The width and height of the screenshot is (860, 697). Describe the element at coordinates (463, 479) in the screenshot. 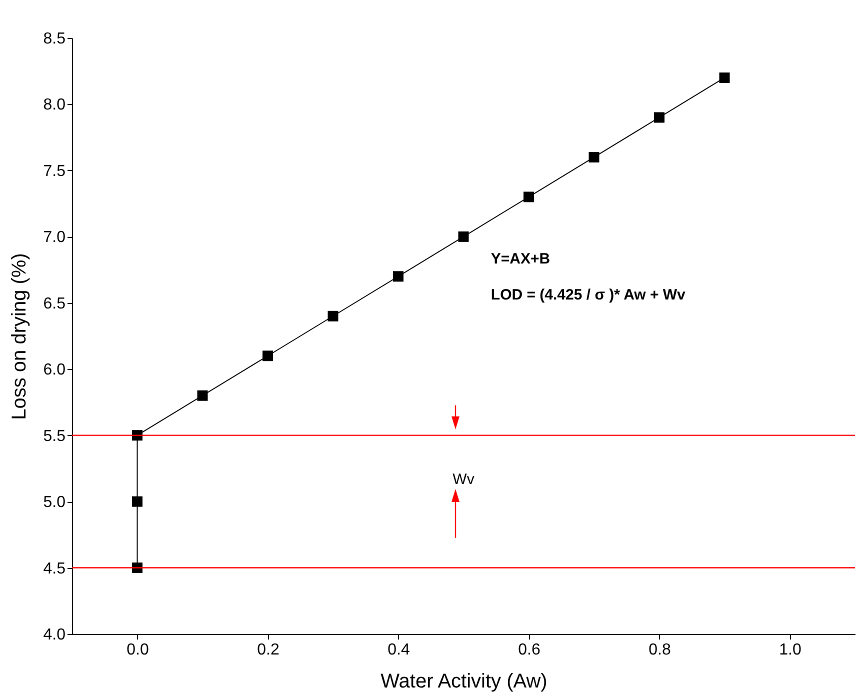

I see `annotation: Wv` at that location.